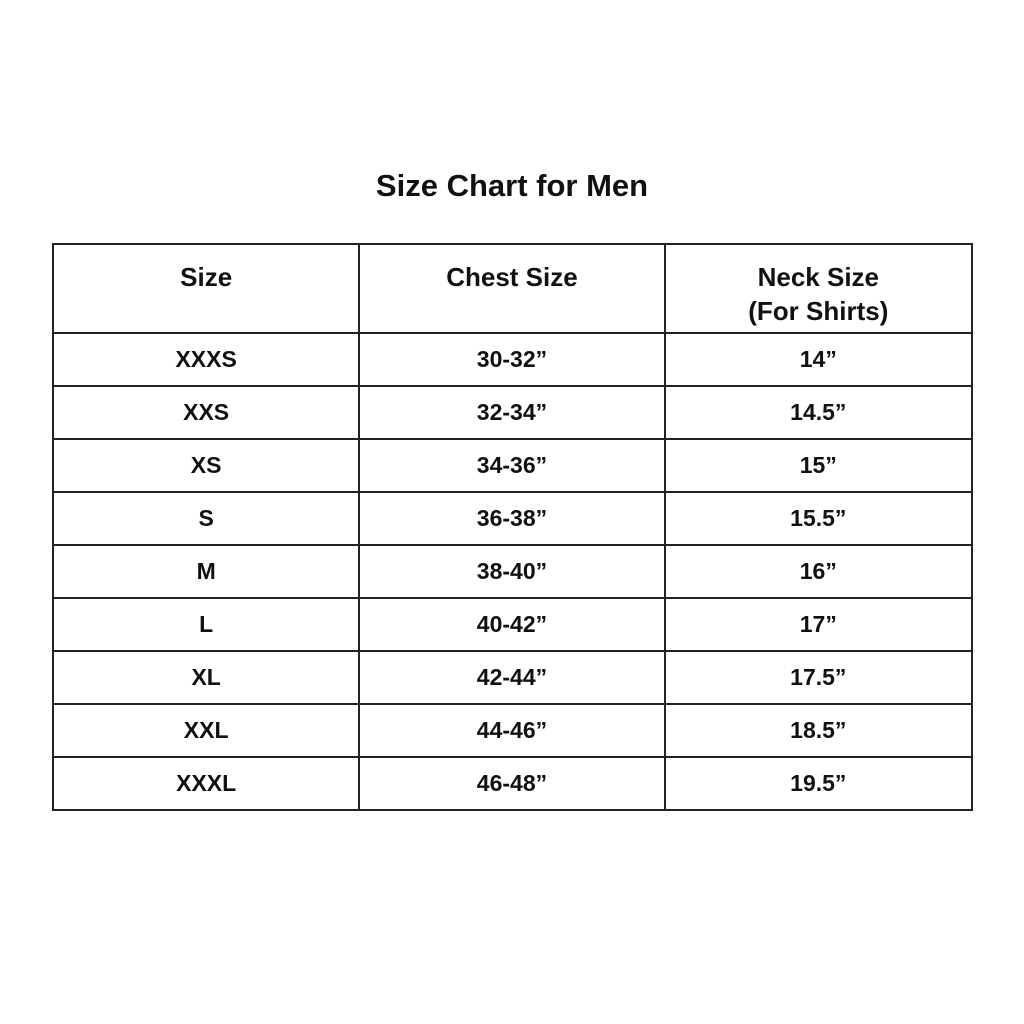  I want to click on cell-chest-size: 30-32”, so click(512, 359).